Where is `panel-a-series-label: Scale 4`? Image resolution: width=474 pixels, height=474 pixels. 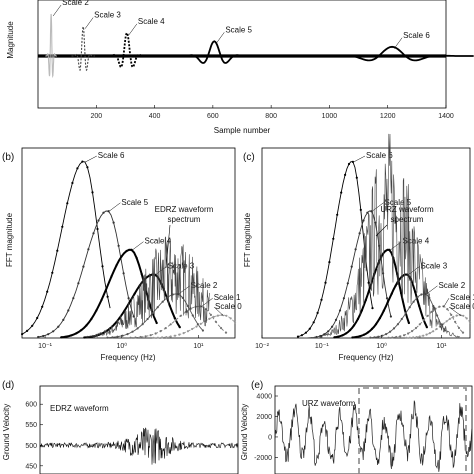
panel-a-series-label: Scale 4 is located at coordinates (151, 21).